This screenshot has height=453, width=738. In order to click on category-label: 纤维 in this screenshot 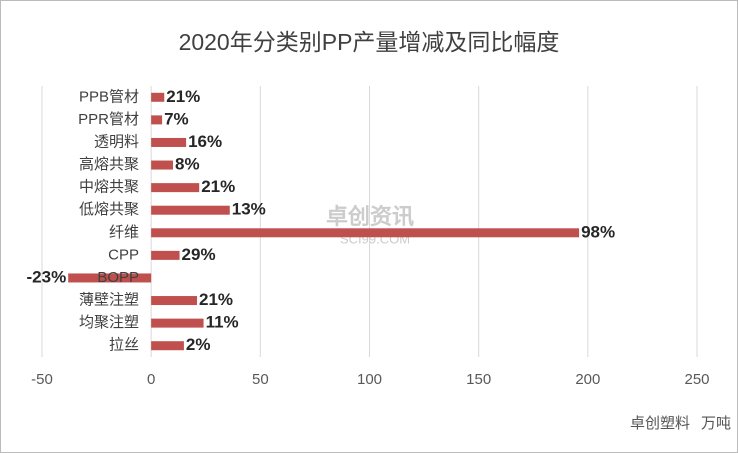, I will do `click(124, 232)`.